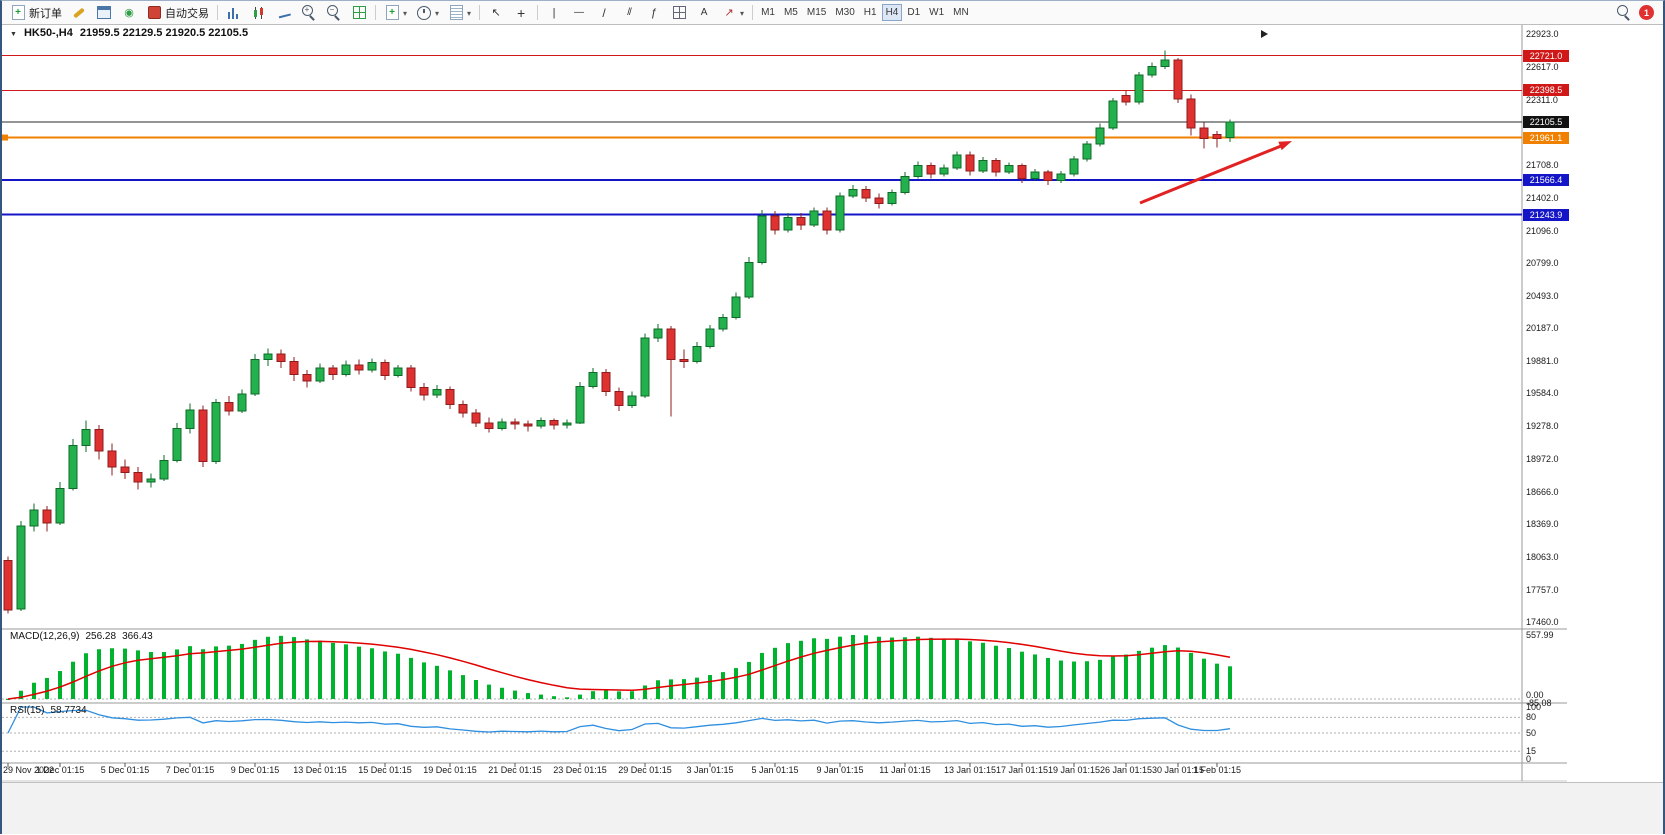 Image resolution: width=1665 pixels, height=835 pixels. I want to click on trendline-button, so click(604, 12).